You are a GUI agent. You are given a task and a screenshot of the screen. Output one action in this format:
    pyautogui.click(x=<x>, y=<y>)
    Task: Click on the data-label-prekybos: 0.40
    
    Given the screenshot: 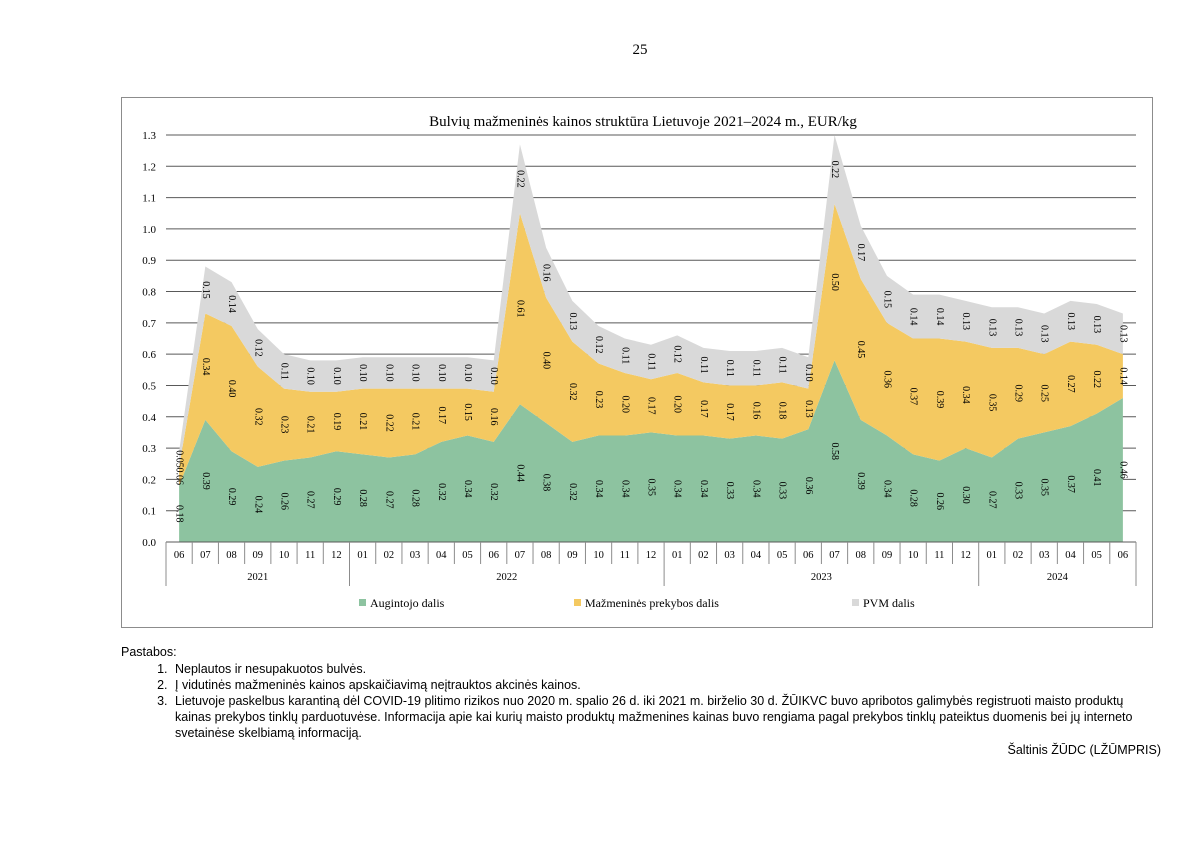 What is the action you would take?
    pyautogui.click(x=231, y=389)
    